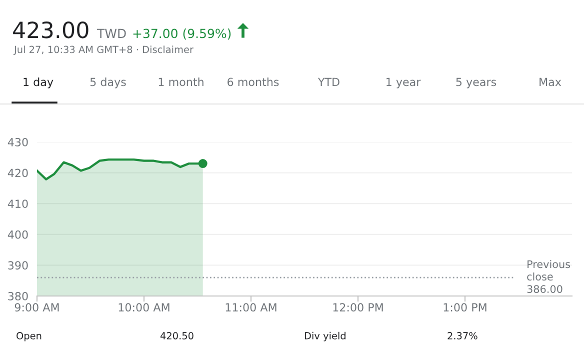 This screenshot has height=343, width=584. I want to click on y-tick-label: 430, so click(18, 142).